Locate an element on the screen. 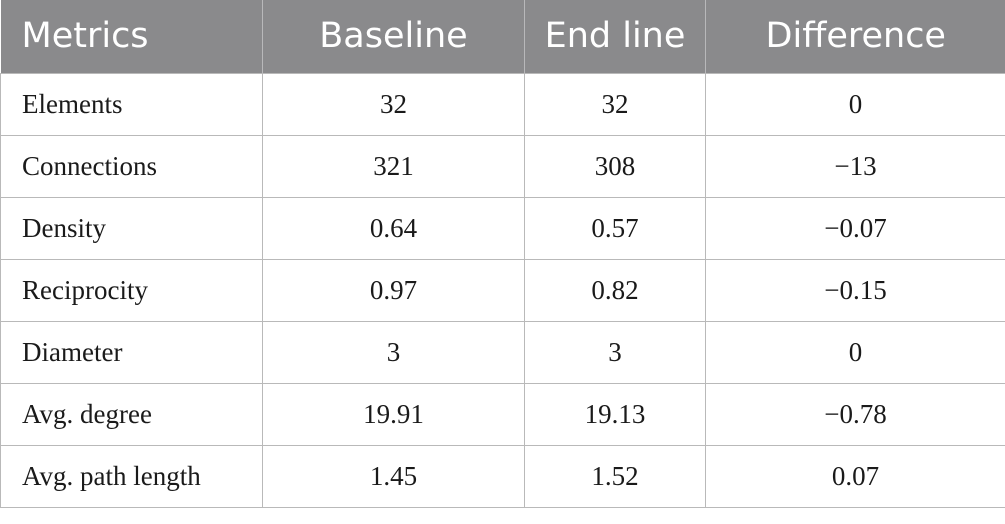 The height and width of the screenshot is (524, 1005). table-row: Connections 321 308 −13 is located at coordinates (502, 166).